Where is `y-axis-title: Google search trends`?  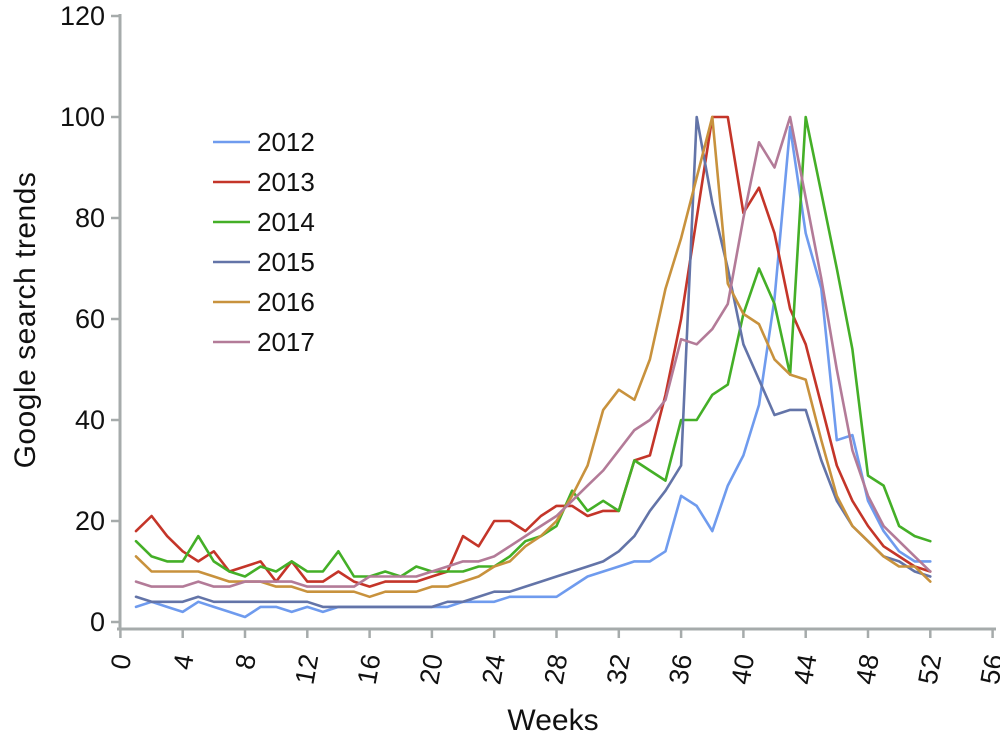
y-axis-title: Google search trends is located at coordinates (25, 320).